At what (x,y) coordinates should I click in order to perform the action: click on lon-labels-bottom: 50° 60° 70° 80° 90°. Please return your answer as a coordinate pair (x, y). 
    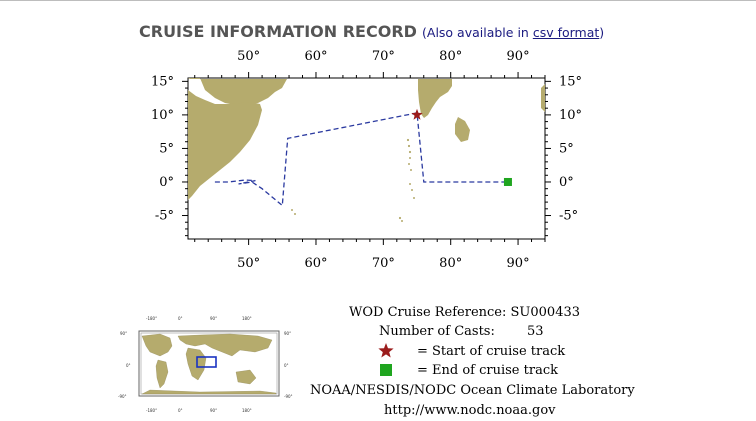
    Looking at the image, I should click on (383, 263).